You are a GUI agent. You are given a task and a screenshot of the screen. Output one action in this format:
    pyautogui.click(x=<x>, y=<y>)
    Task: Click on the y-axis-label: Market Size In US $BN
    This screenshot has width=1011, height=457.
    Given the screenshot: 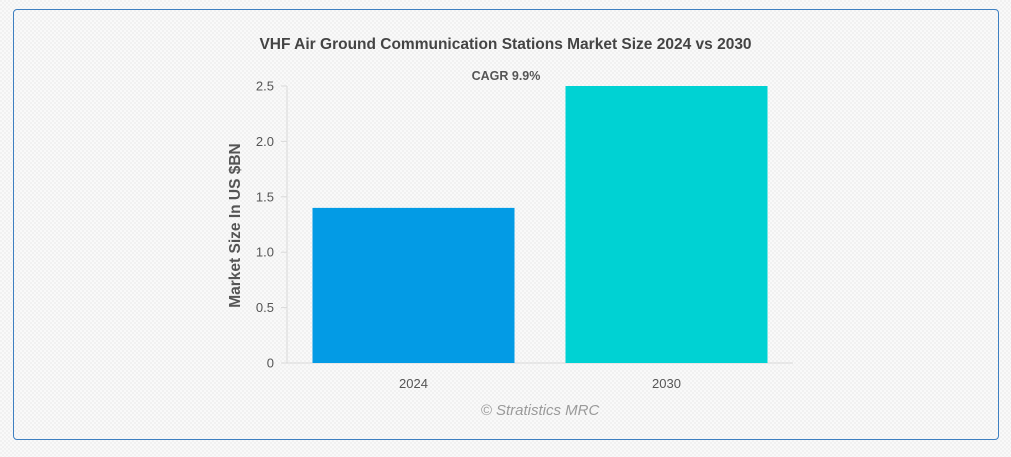 What is the action you would take?
    pyautogui.click(x=235, y=225)
    